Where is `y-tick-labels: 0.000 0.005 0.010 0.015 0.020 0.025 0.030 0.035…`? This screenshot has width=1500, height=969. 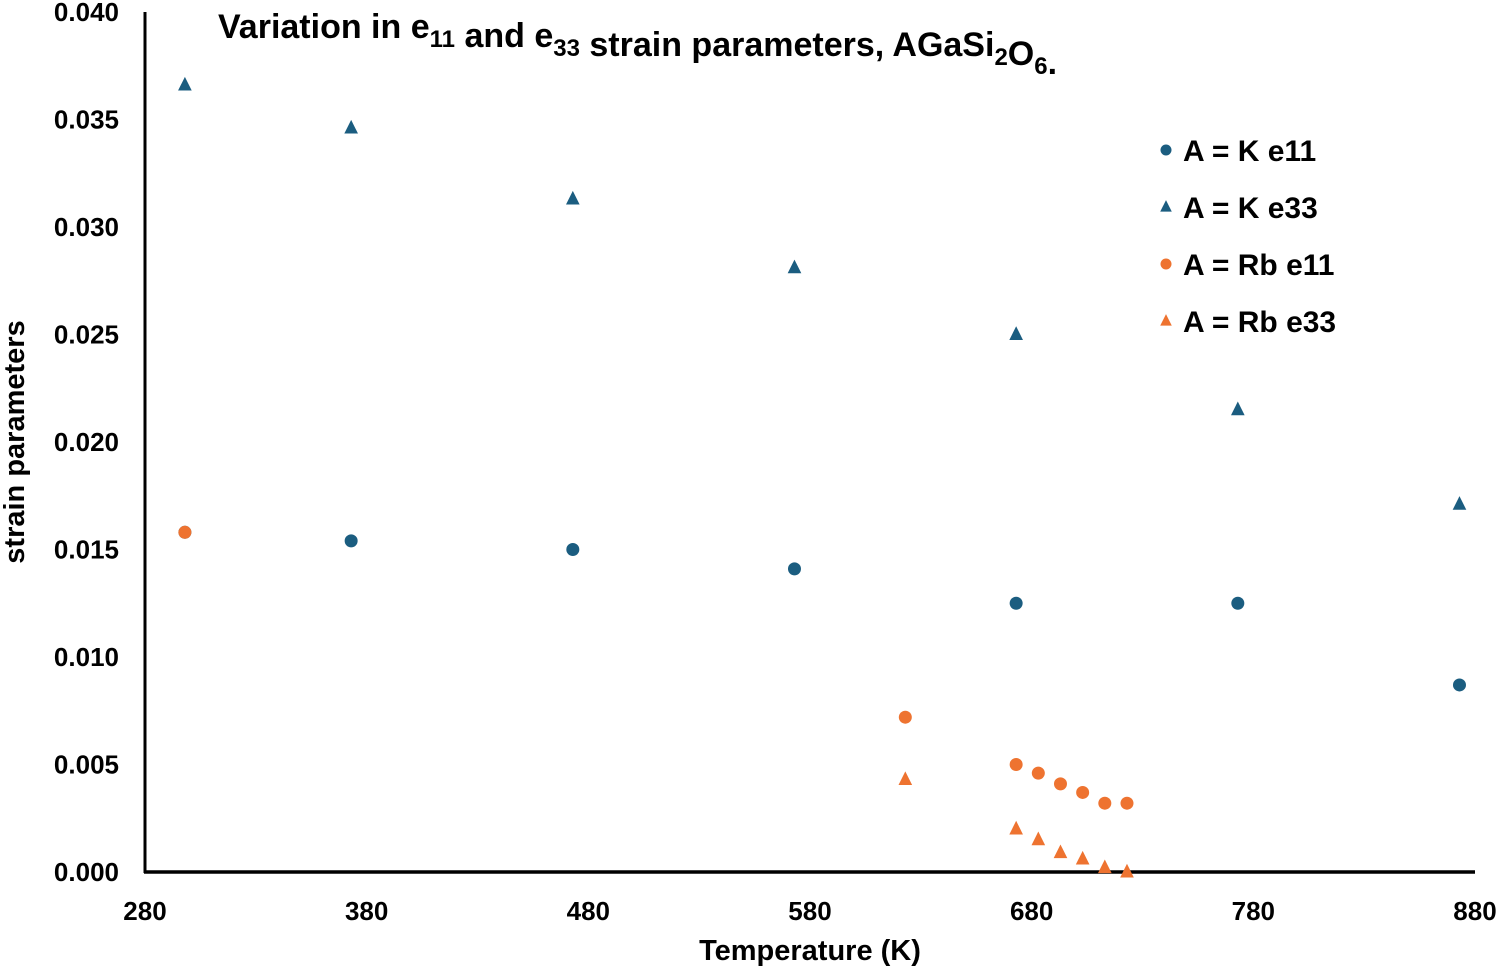 y-tick-labels: 0.000 0.005 0.010 0.015 0.020 0.025 0.030 0.035… is located at coordinates (86, 443).